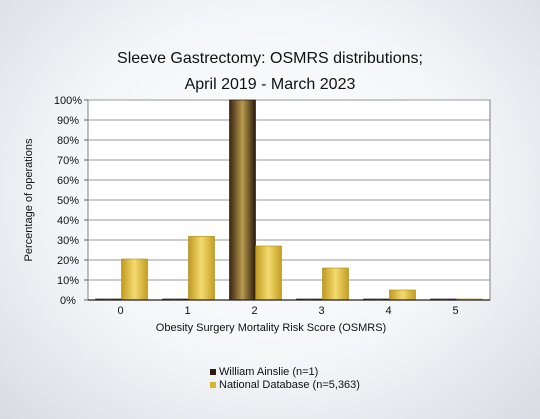 Image resolution: width=540 pixels, height=419 pixels. Describe the element at coordinates (68, 241) in the screenshot. I see `y-tick-label: 30%` at that location.